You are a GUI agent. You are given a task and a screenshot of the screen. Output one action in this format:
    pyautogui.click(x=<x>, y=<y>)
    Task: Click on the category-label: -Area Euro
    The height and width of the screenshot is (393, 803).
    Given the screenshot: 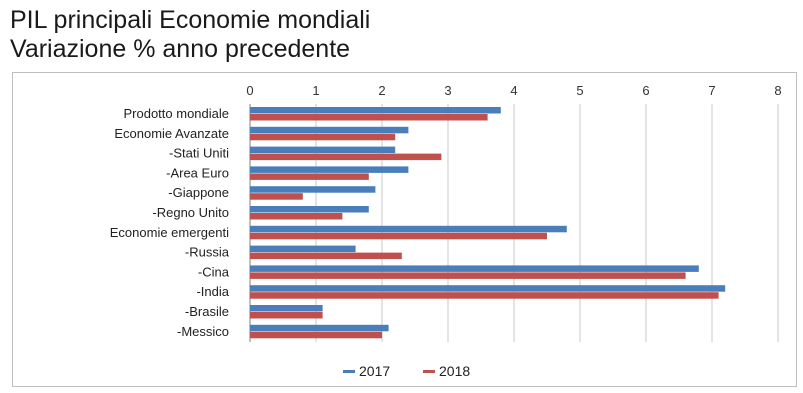 What is the action you would take?
    pyautogui.click(x=197, y=172)
    